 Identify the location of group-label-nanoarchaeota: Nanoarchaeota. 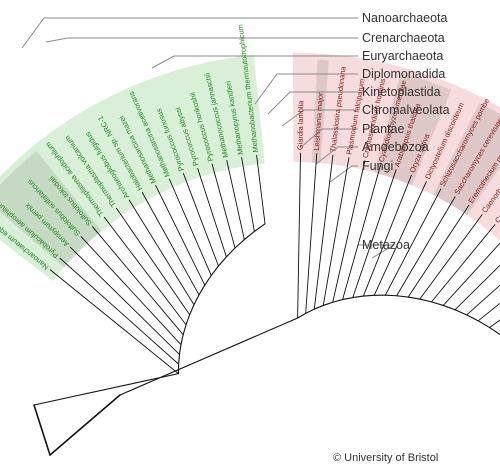
(405, 18).